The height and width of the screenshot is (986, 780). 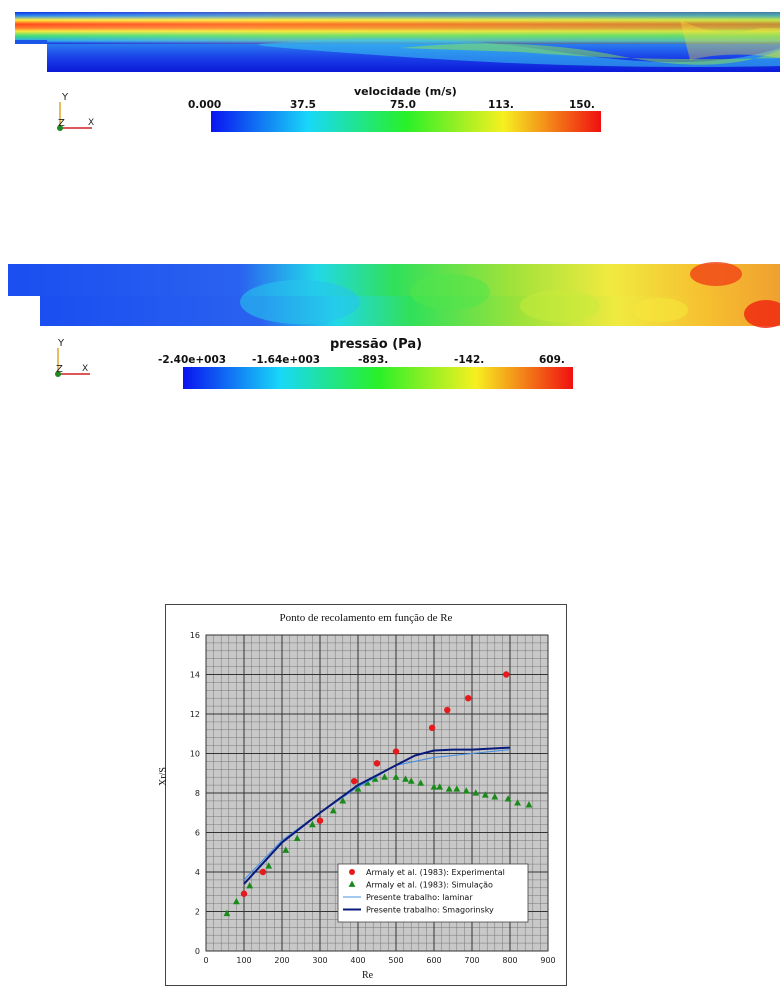 What do you see at coordinates (419, 897) in the screenshot?
I see `legend-label: Presente trabalho: laminar` at bounding box center [419, 897].